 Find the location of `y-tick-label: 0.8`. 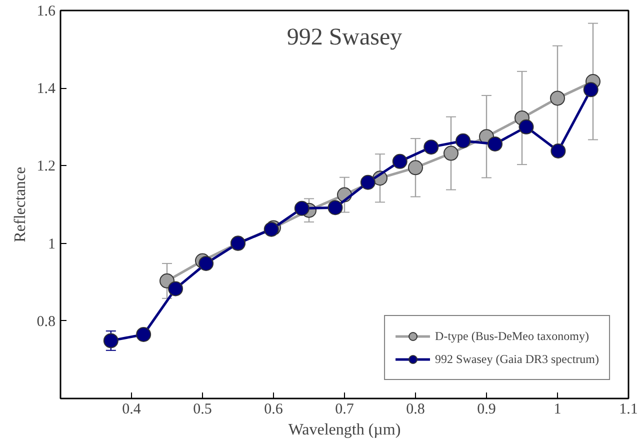

y-tick-label: 0.8 is located at coordinates (46, 322).